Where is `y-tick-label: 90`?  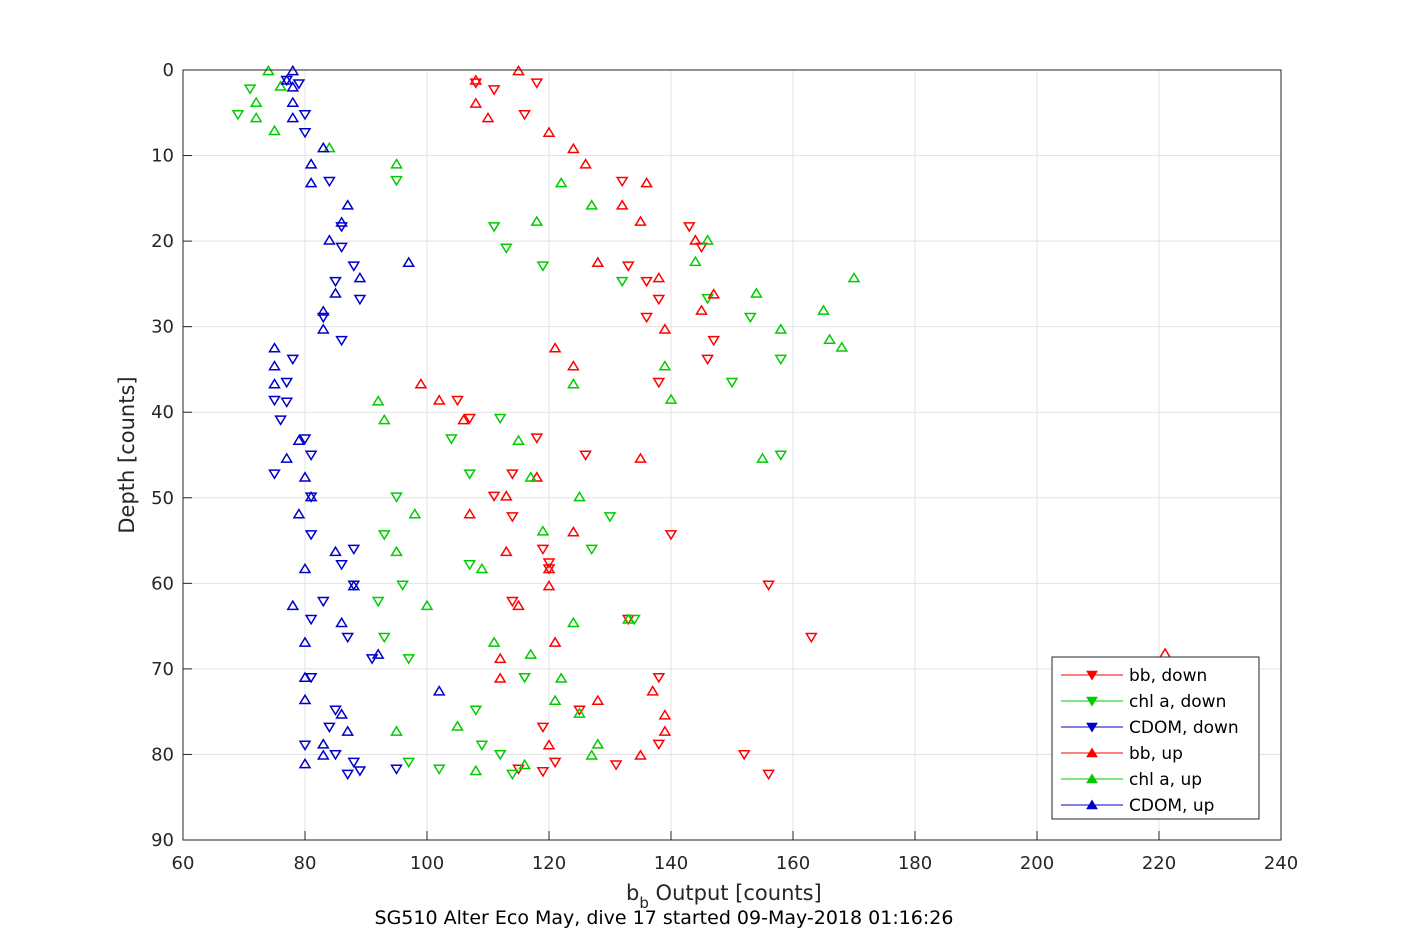
y-tick-label: 90 is located at coordinates (162, 840).